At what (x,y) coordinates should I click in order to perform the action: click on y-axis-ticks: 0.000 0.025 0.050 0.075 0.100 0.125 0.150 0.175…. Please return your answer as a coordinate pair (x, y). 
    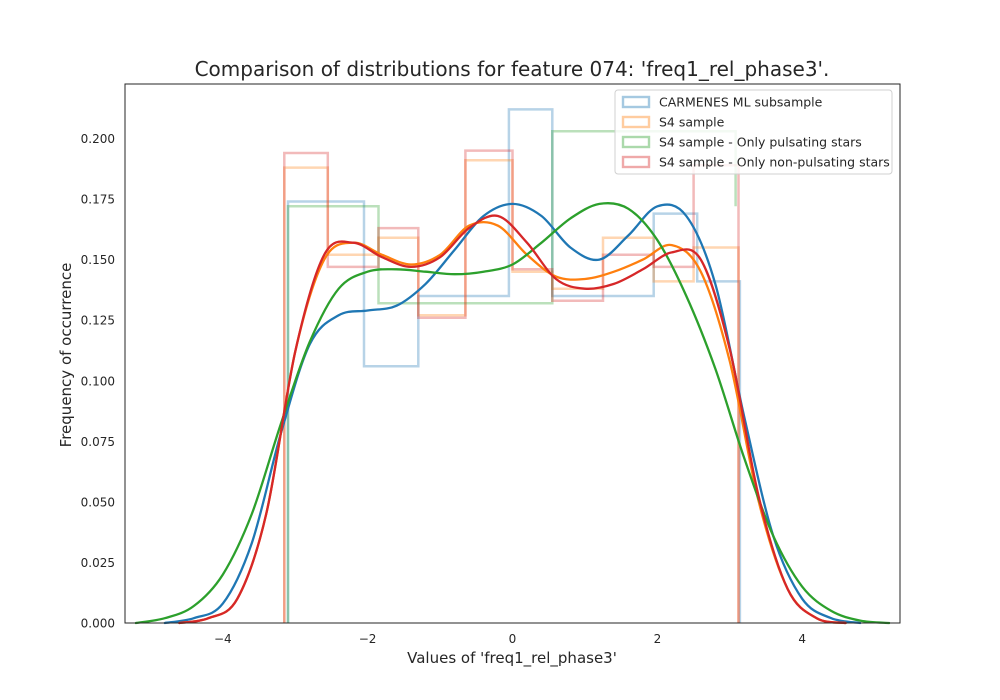
    Looking at the image, I should click on (98, 381).